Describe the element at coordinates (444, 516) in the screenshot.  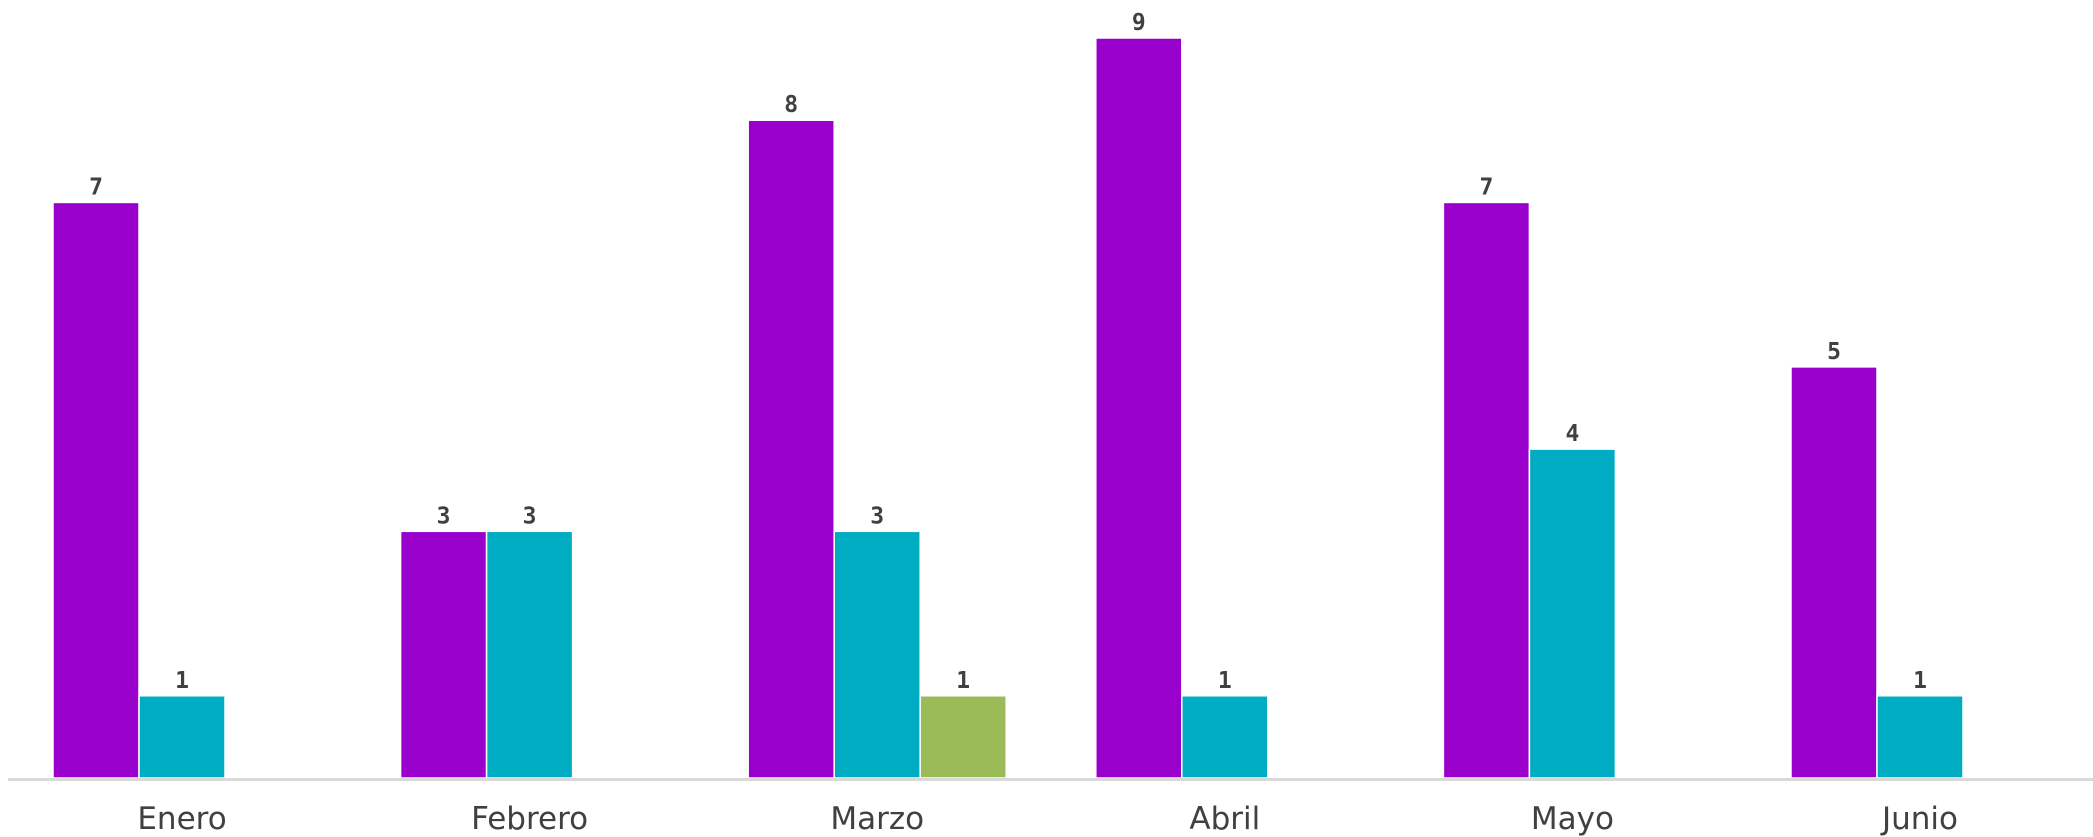
I see `data-label-febrero-series-1: 3` at that location.